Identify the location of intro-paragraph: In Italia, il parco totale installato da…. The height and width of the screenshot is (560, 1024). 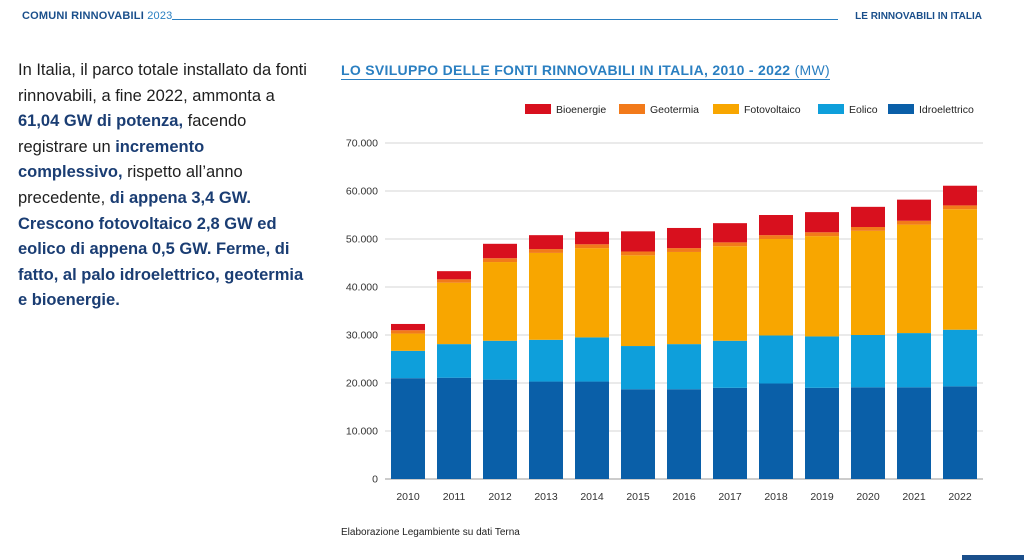
(163, 186).